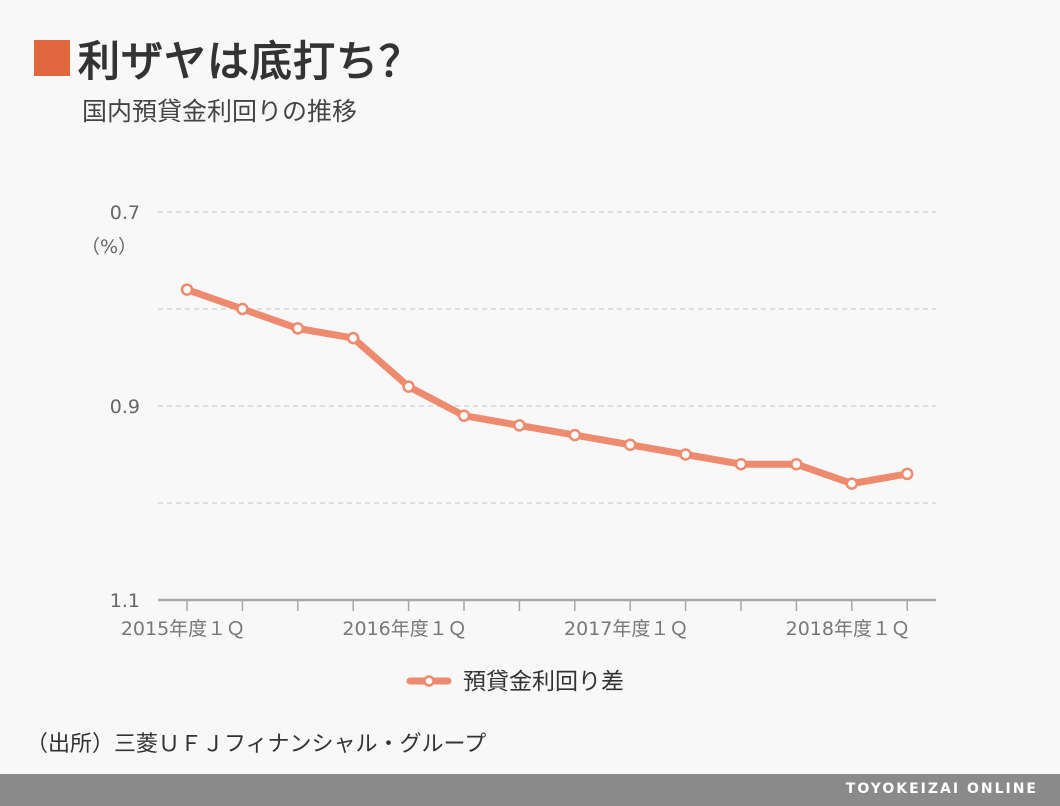 The image size is (1060, 806). What do you see at coordinates (250, 61) in the screenshot?
I see `page-title: 利ザヤは底打ち？` at bounding box center [250, 61].